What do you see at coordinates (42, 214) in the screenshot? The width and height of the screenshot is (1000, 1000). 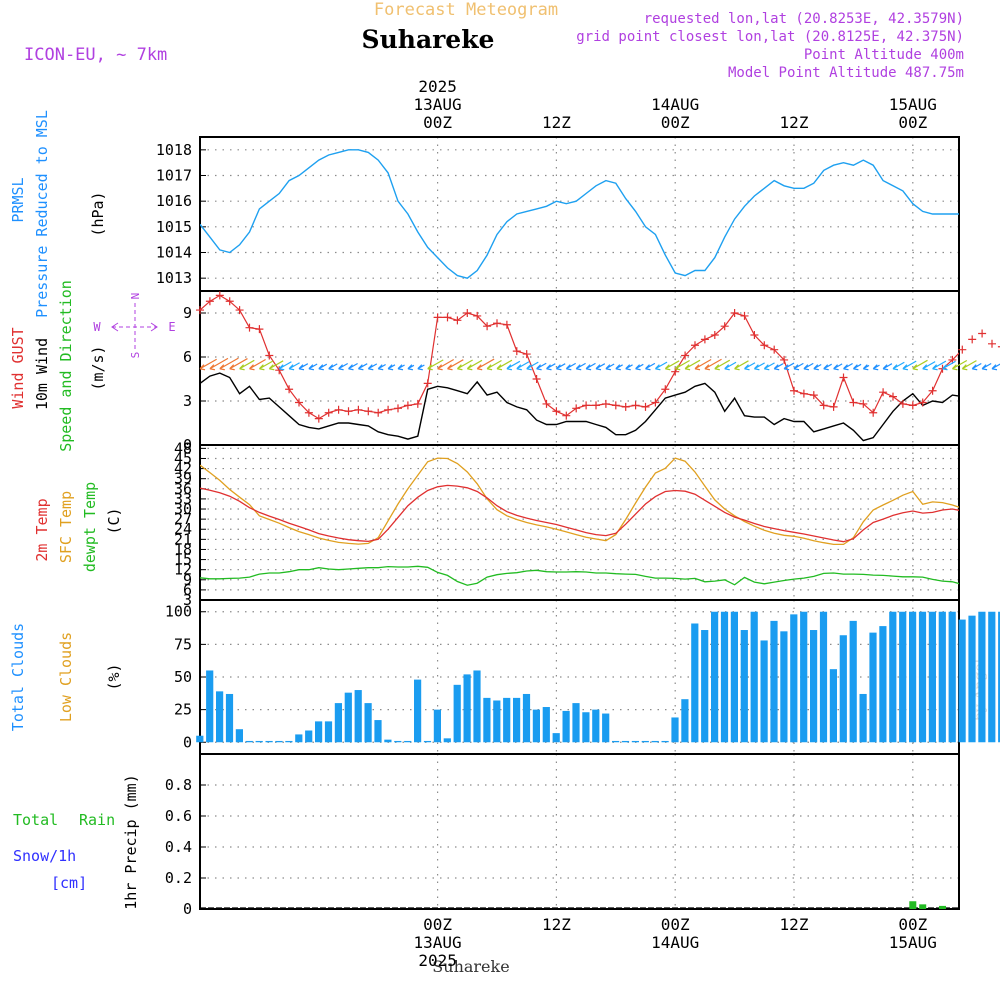 I see `pressure-label-msl: Pressure Reduced to MSL` at bounding box center [42, 214].